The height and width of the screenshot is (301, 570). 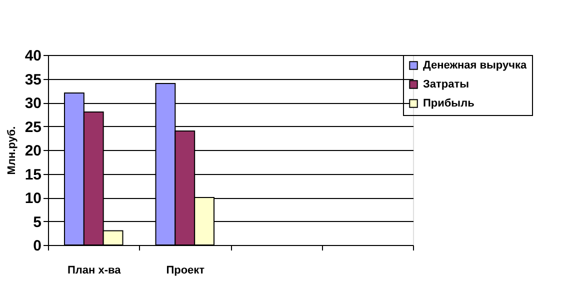 What do you see at coordinates (33, 127) in the screenshot?
I see `y-tick-label: 25` at bounding box center [33, 127].